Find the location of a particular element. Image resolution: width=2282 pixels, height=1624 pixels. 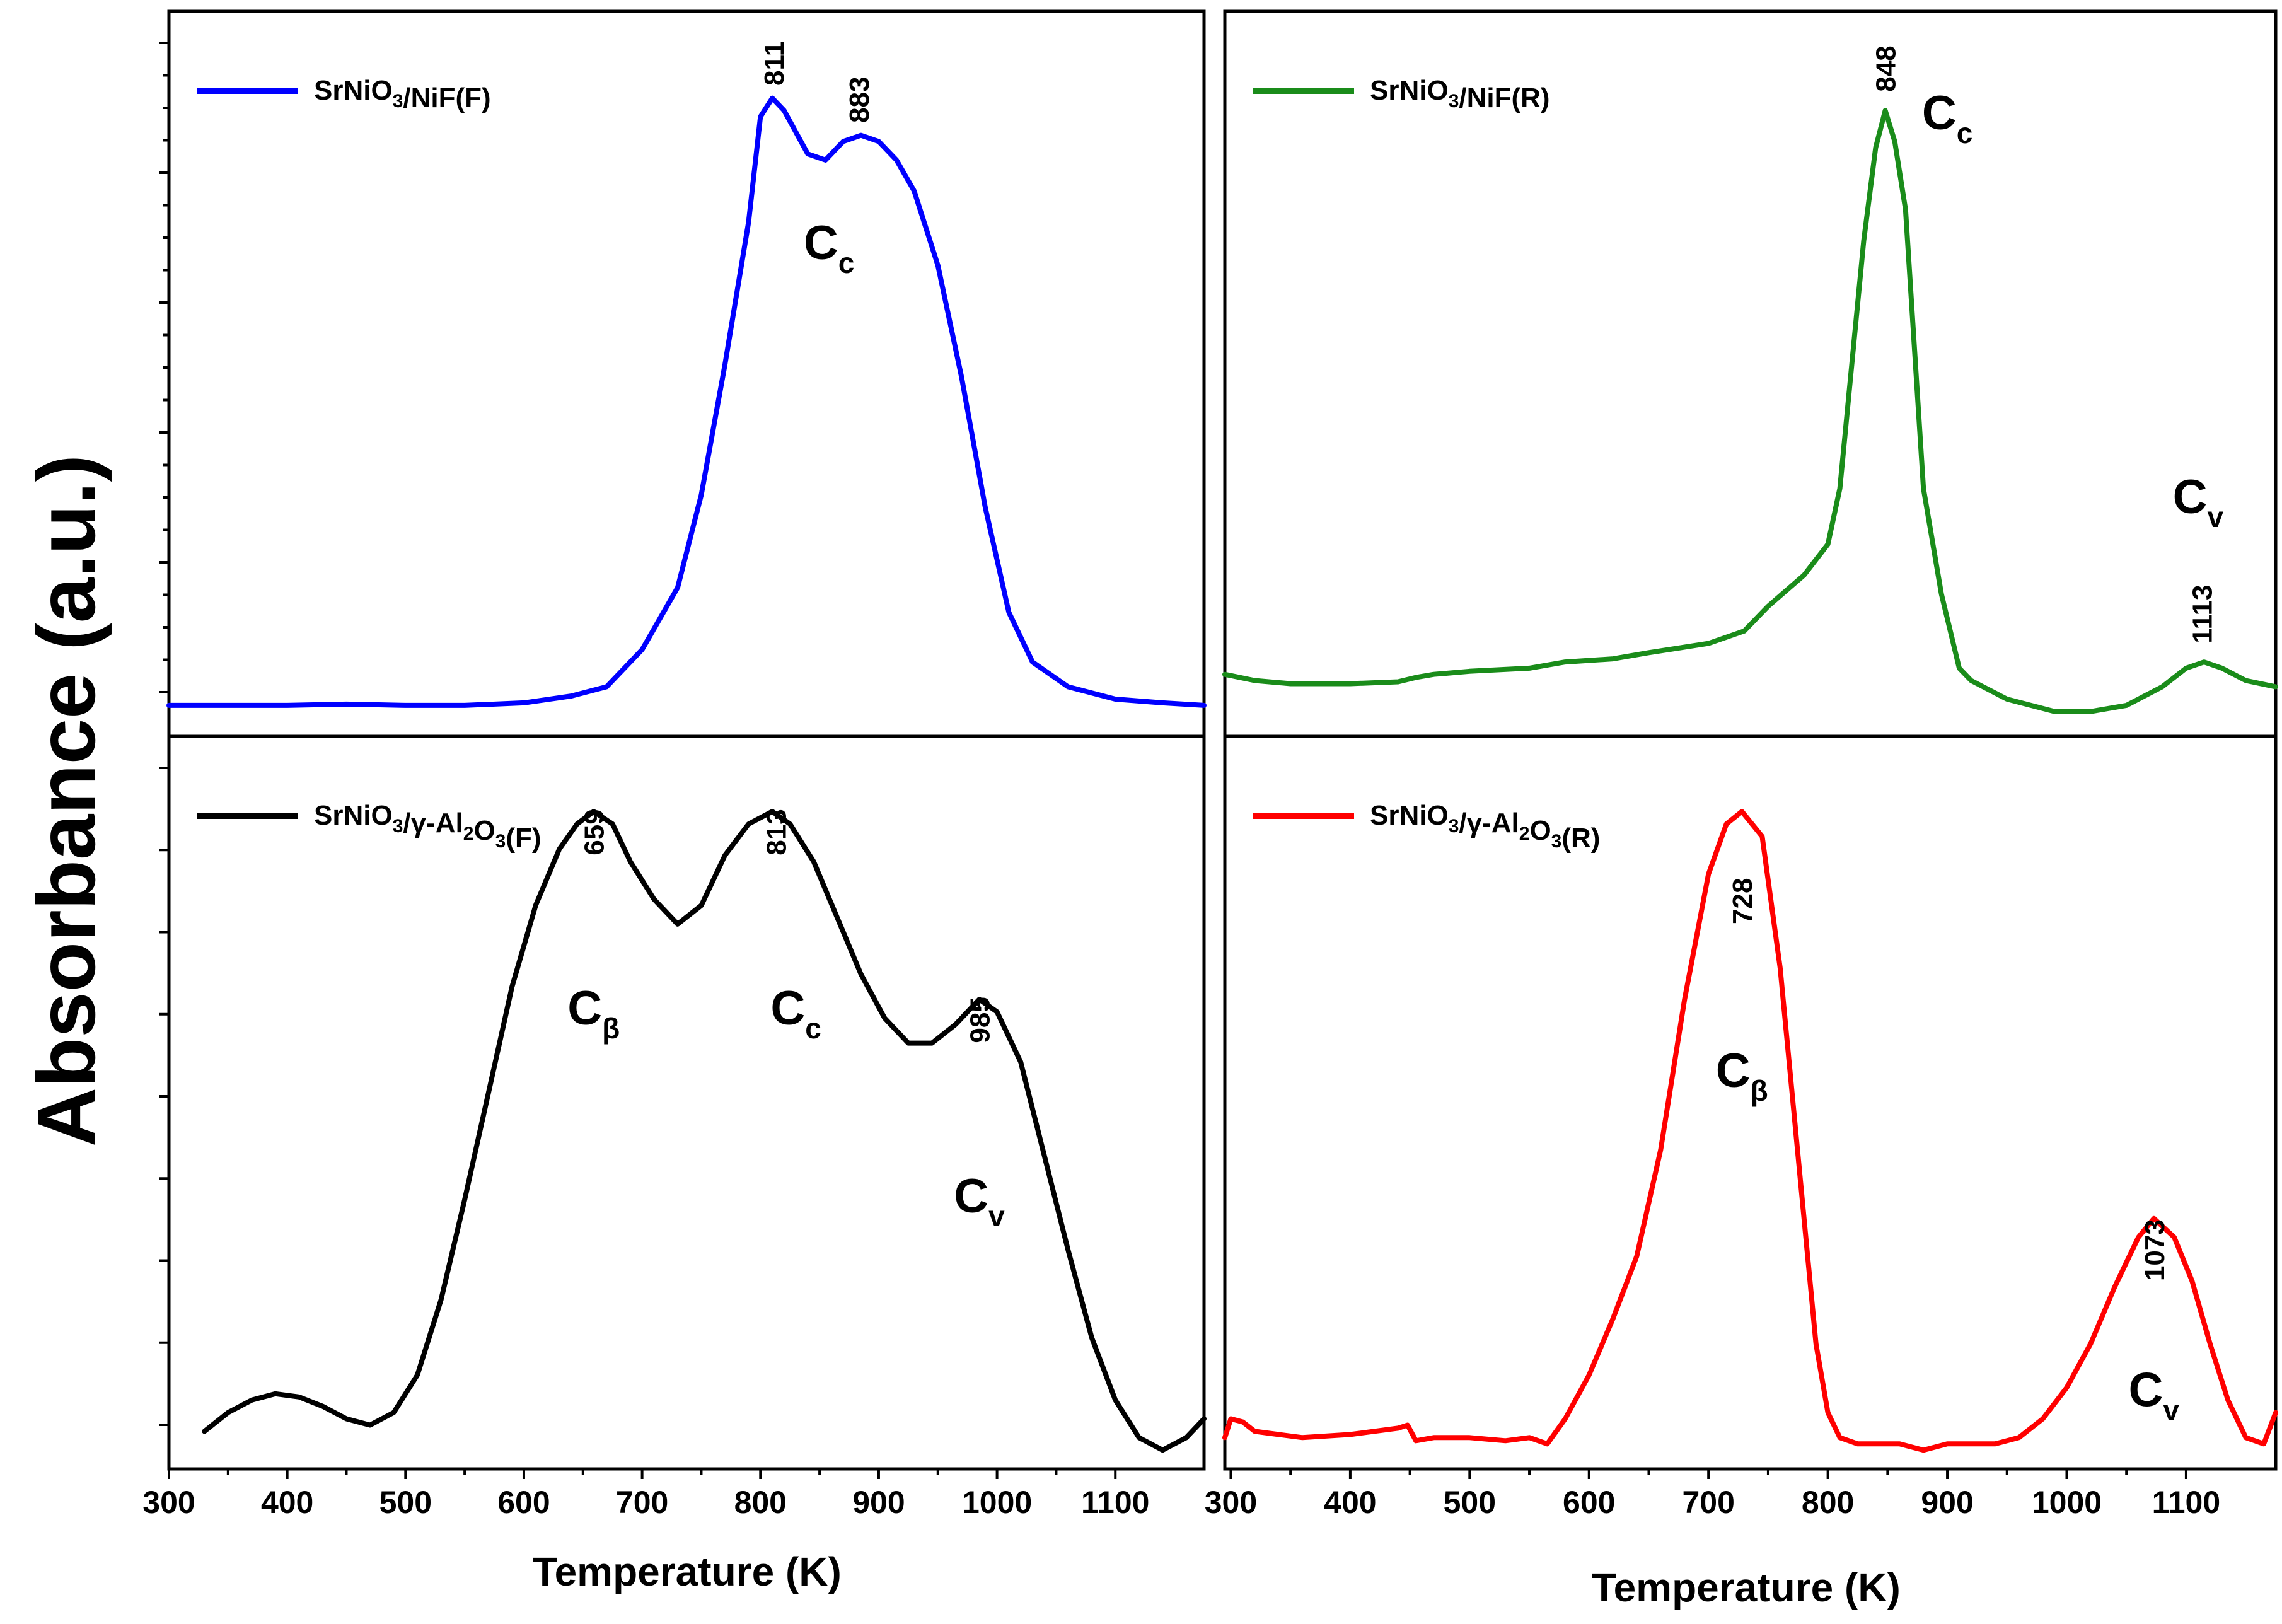

peak-label: 813 is located at coordinates (777, 832).